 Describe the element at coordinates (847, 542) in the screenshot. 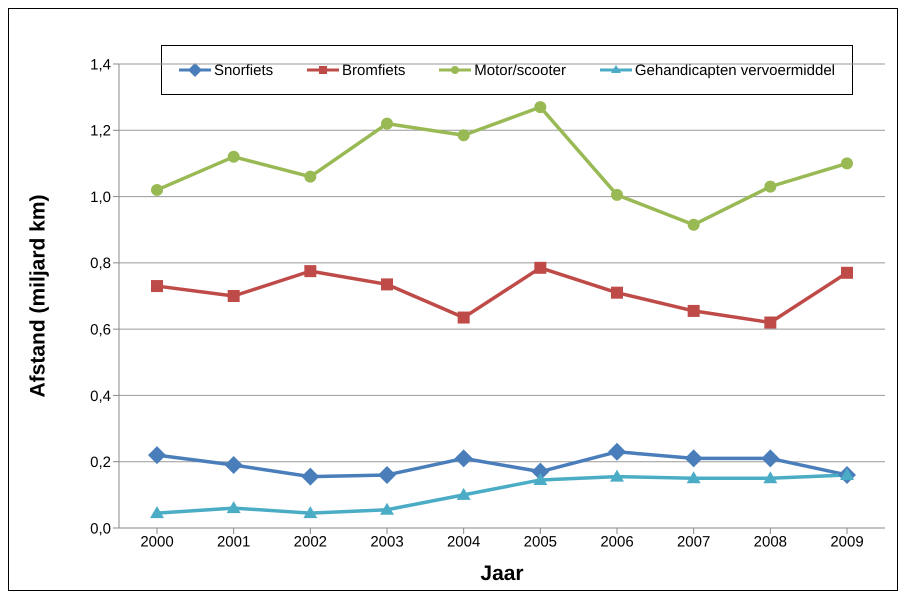

I see `x-tick-label: 2009` at that location.